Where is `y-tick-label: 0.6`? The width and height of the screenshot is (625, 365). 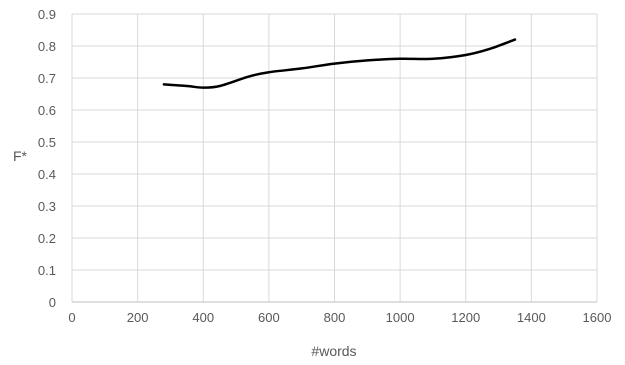
y-tick-label: 0.6 is located at coordinates (47, 110).